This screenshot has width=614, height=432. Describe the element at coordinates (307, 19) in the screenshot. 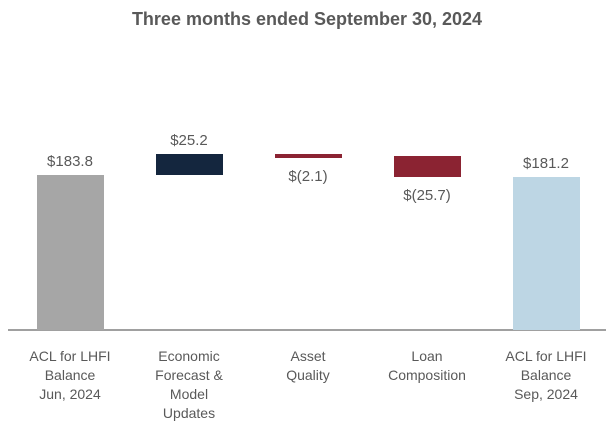

I see `chart-title: Three months ended September 30, 2024` at that location.